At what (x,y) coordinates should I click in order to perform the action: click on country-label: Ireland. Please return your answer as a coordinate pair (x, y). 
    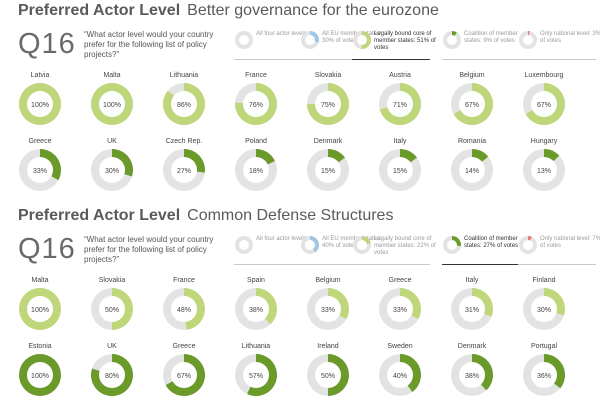
    Looking at the image, I should click on (328, 346).